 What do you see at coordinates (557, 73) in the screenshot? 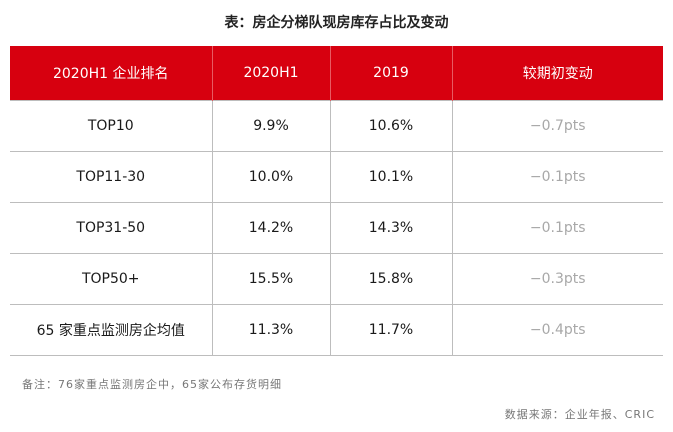
I see `header-change: 较期初变动` at bounding box center [557, 73].